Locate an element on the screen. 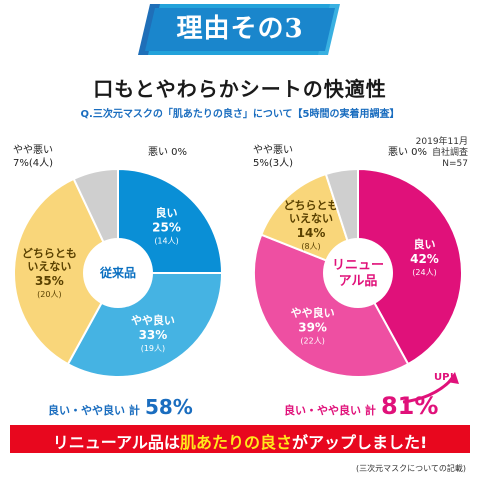  footer-prefix: リニューアル品は is located at coordinates (116, 442).